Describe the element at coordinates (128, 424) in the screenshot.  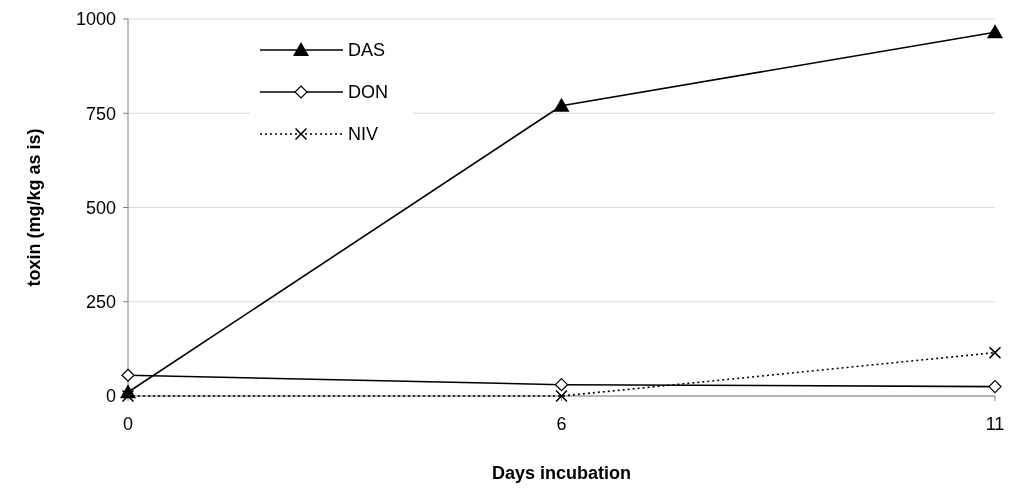
I see `x-tick-label: 0` at that location.